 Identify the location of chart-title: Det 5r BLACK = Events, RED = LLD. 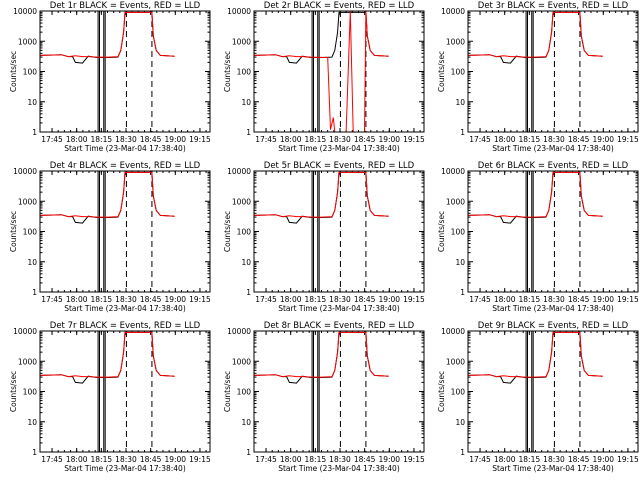
(339, 166).